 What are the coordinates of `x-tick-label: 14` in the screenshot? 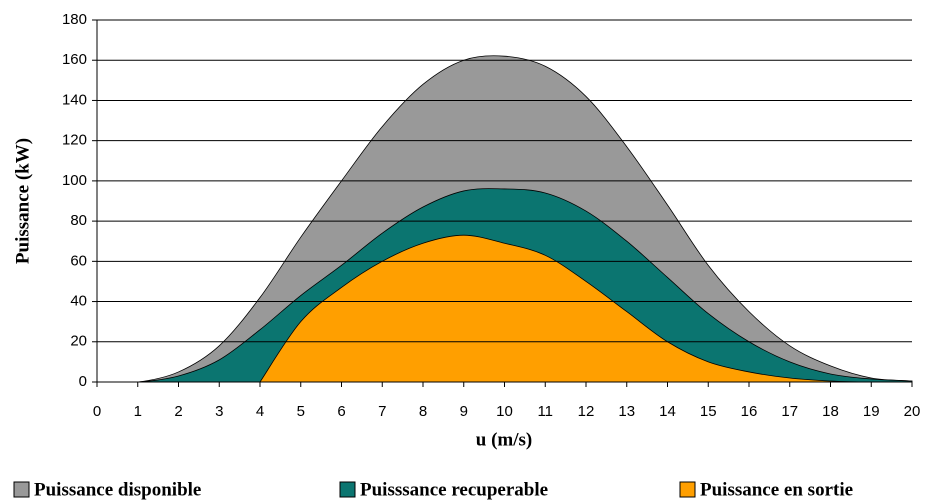 It's located at (667, 411).